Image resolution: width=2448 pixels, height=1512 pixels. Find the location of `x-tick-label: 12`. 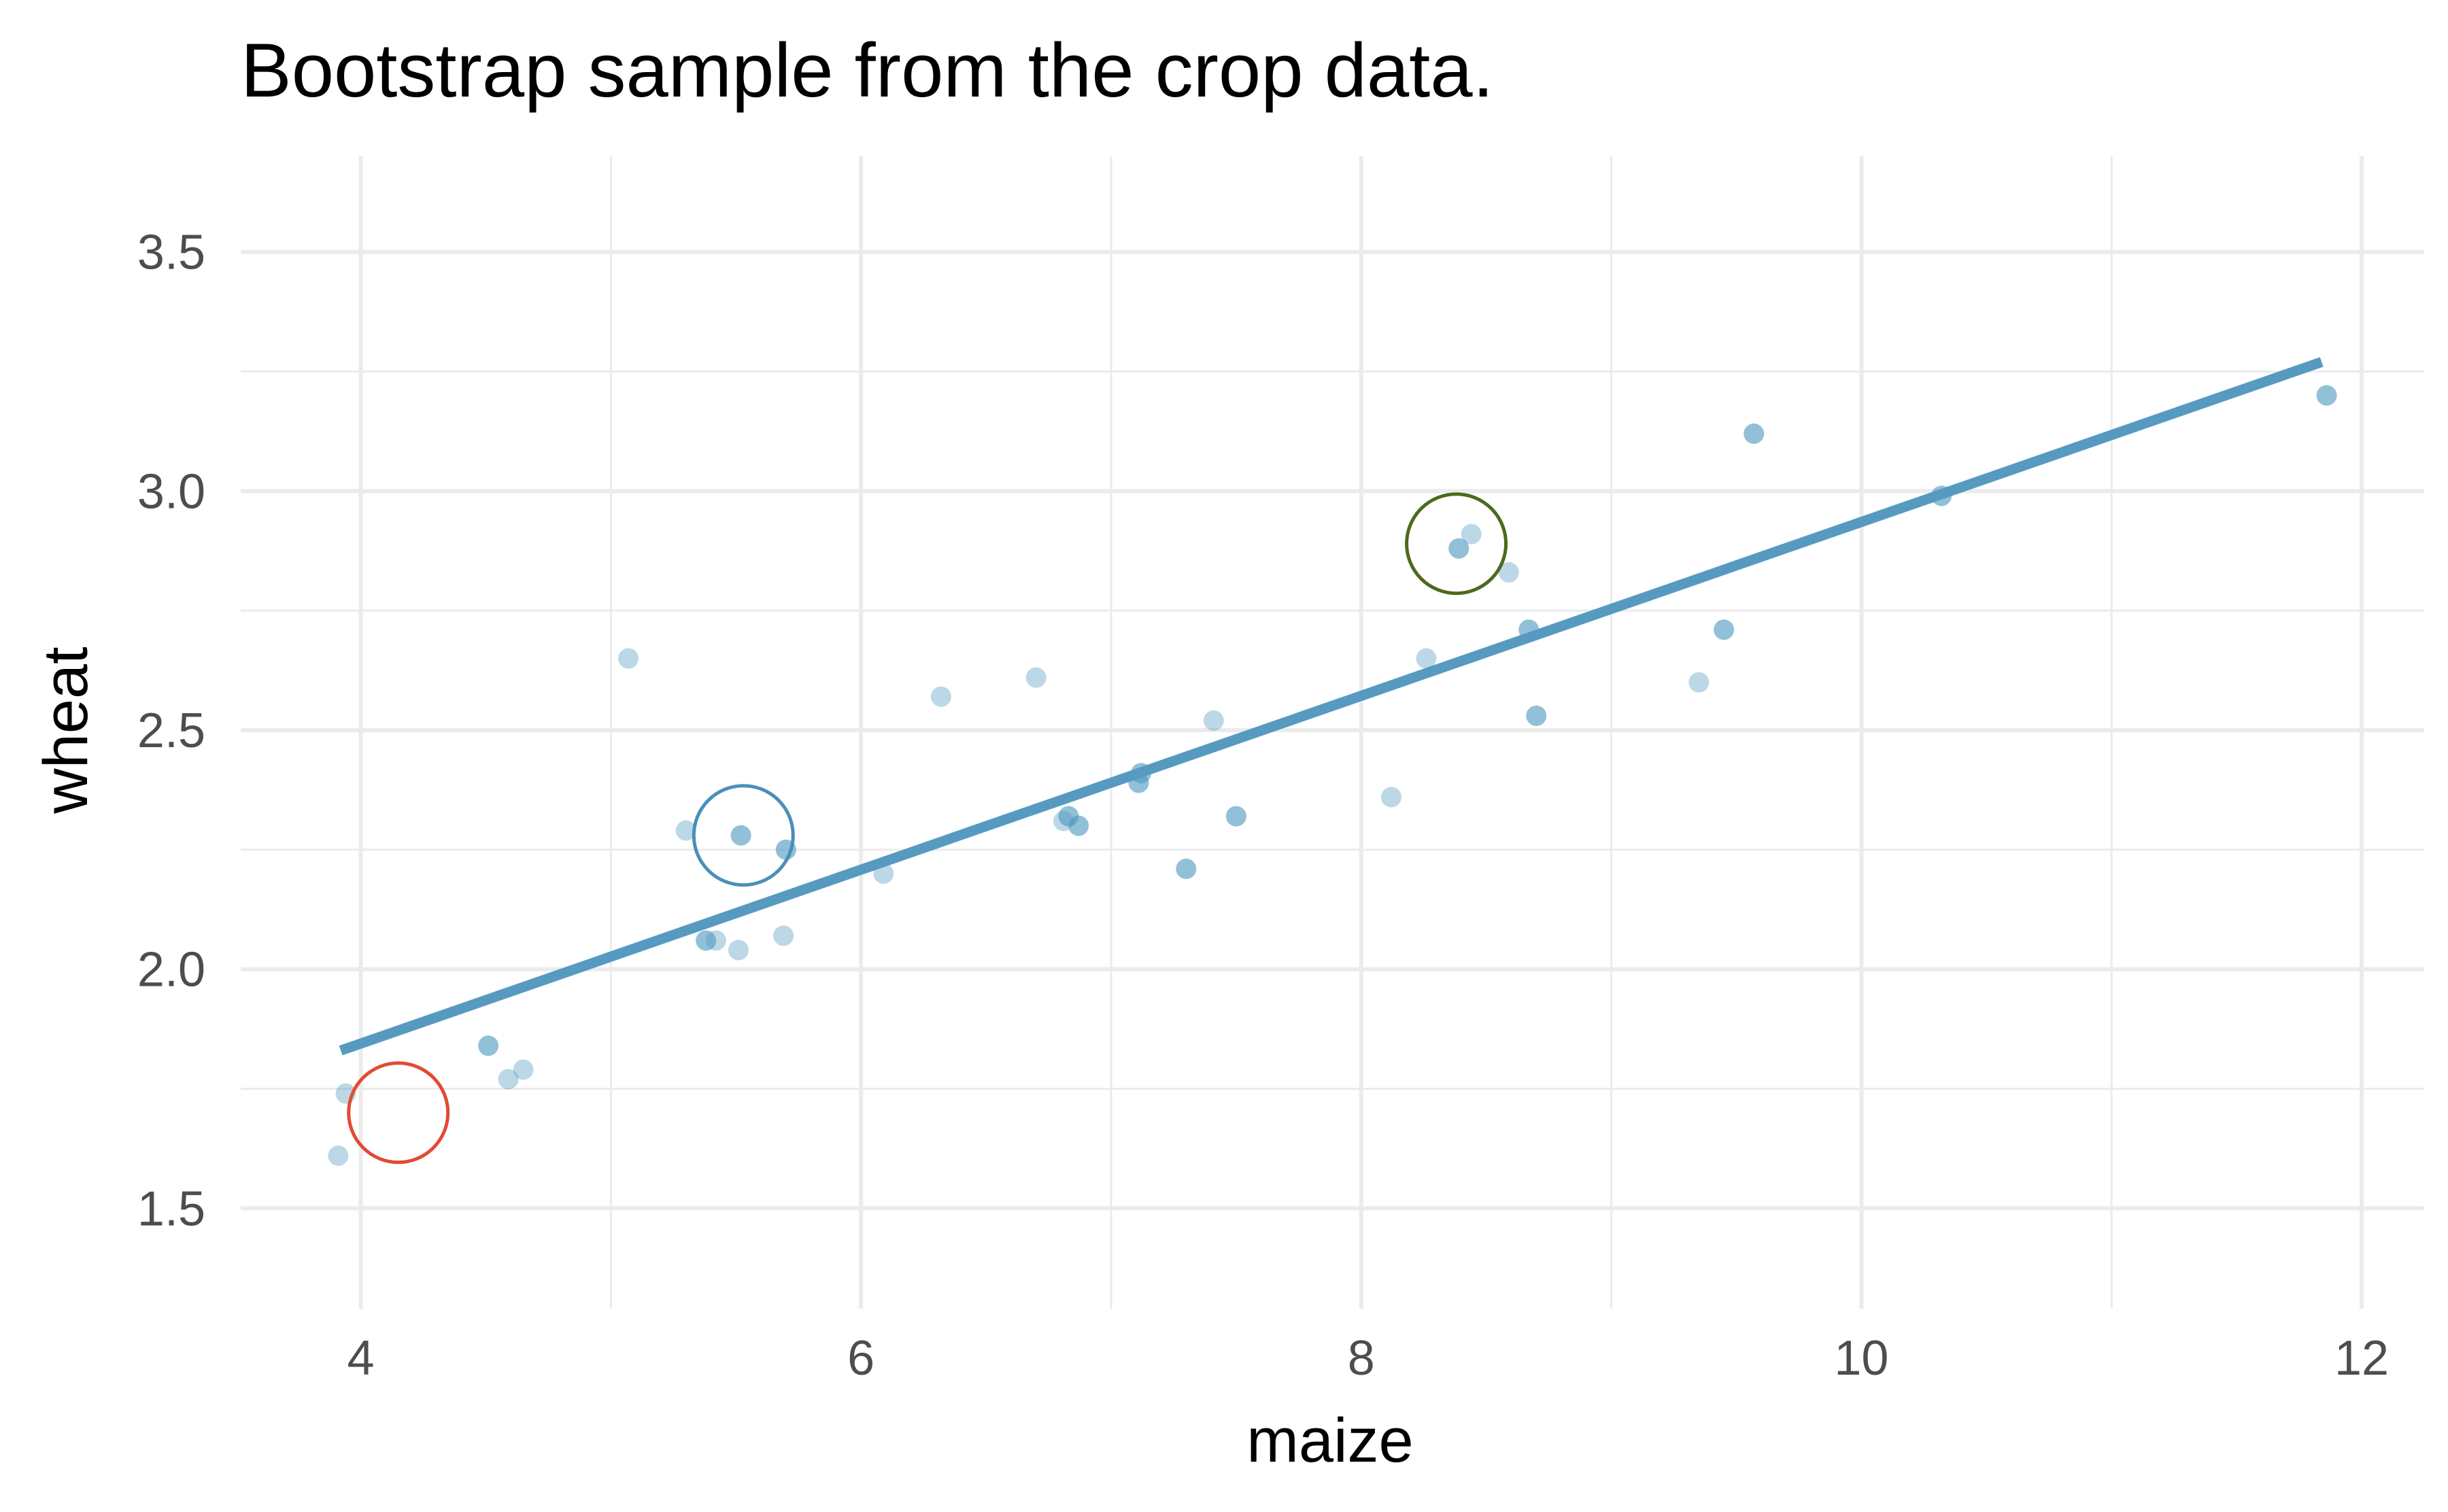

x-tick-label: 12 is located at coordinates (2362, 1358).